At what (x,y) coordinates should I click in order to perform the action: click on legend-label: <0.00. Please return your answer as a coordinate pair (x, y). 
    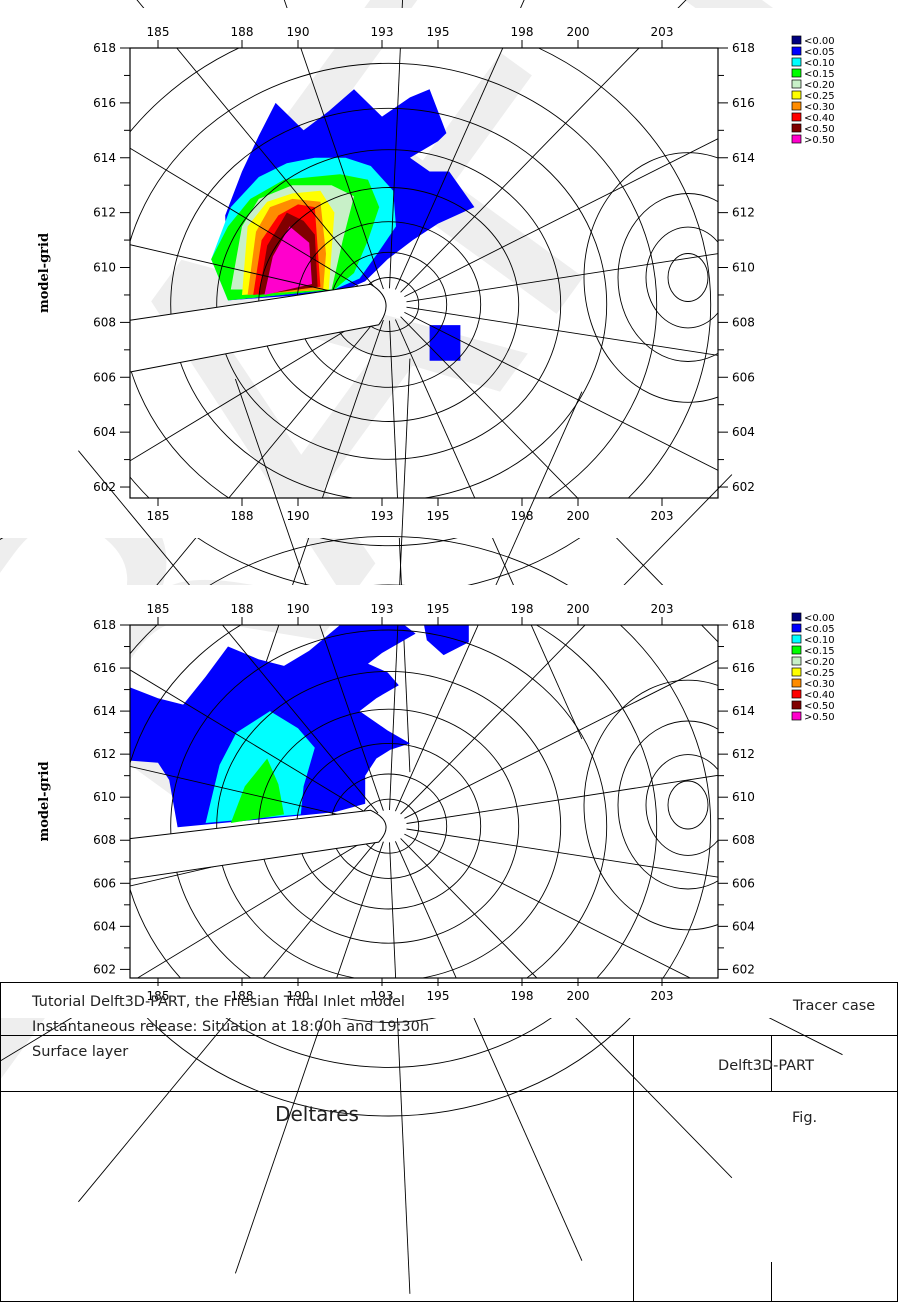
    Looking at the image, I should click on (819, 618).